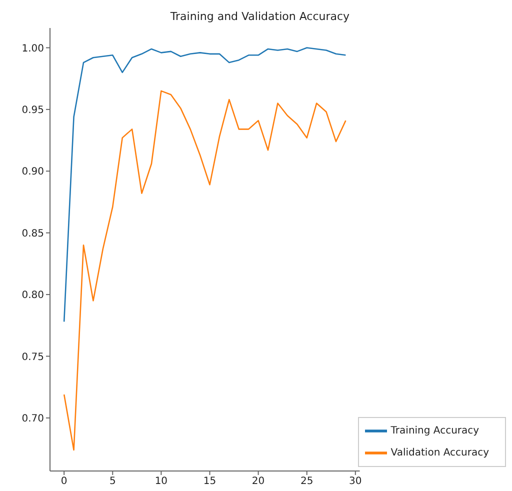 This screenshot has height=491, width=512. I want to click on chart-title: Training and Validation Accuracy, so click(260, 17).